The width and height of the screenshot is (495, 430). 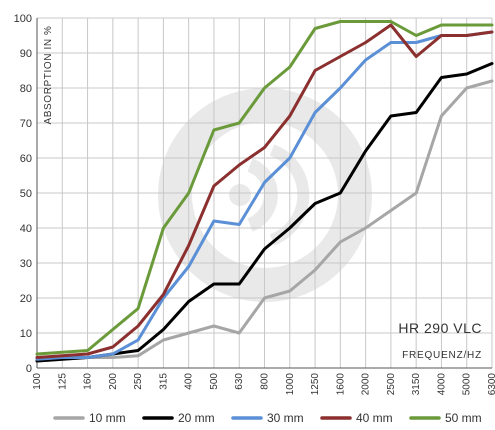 I want to click on y-axis-label: ABSORPTION IN %, so click(x=48, y=74).